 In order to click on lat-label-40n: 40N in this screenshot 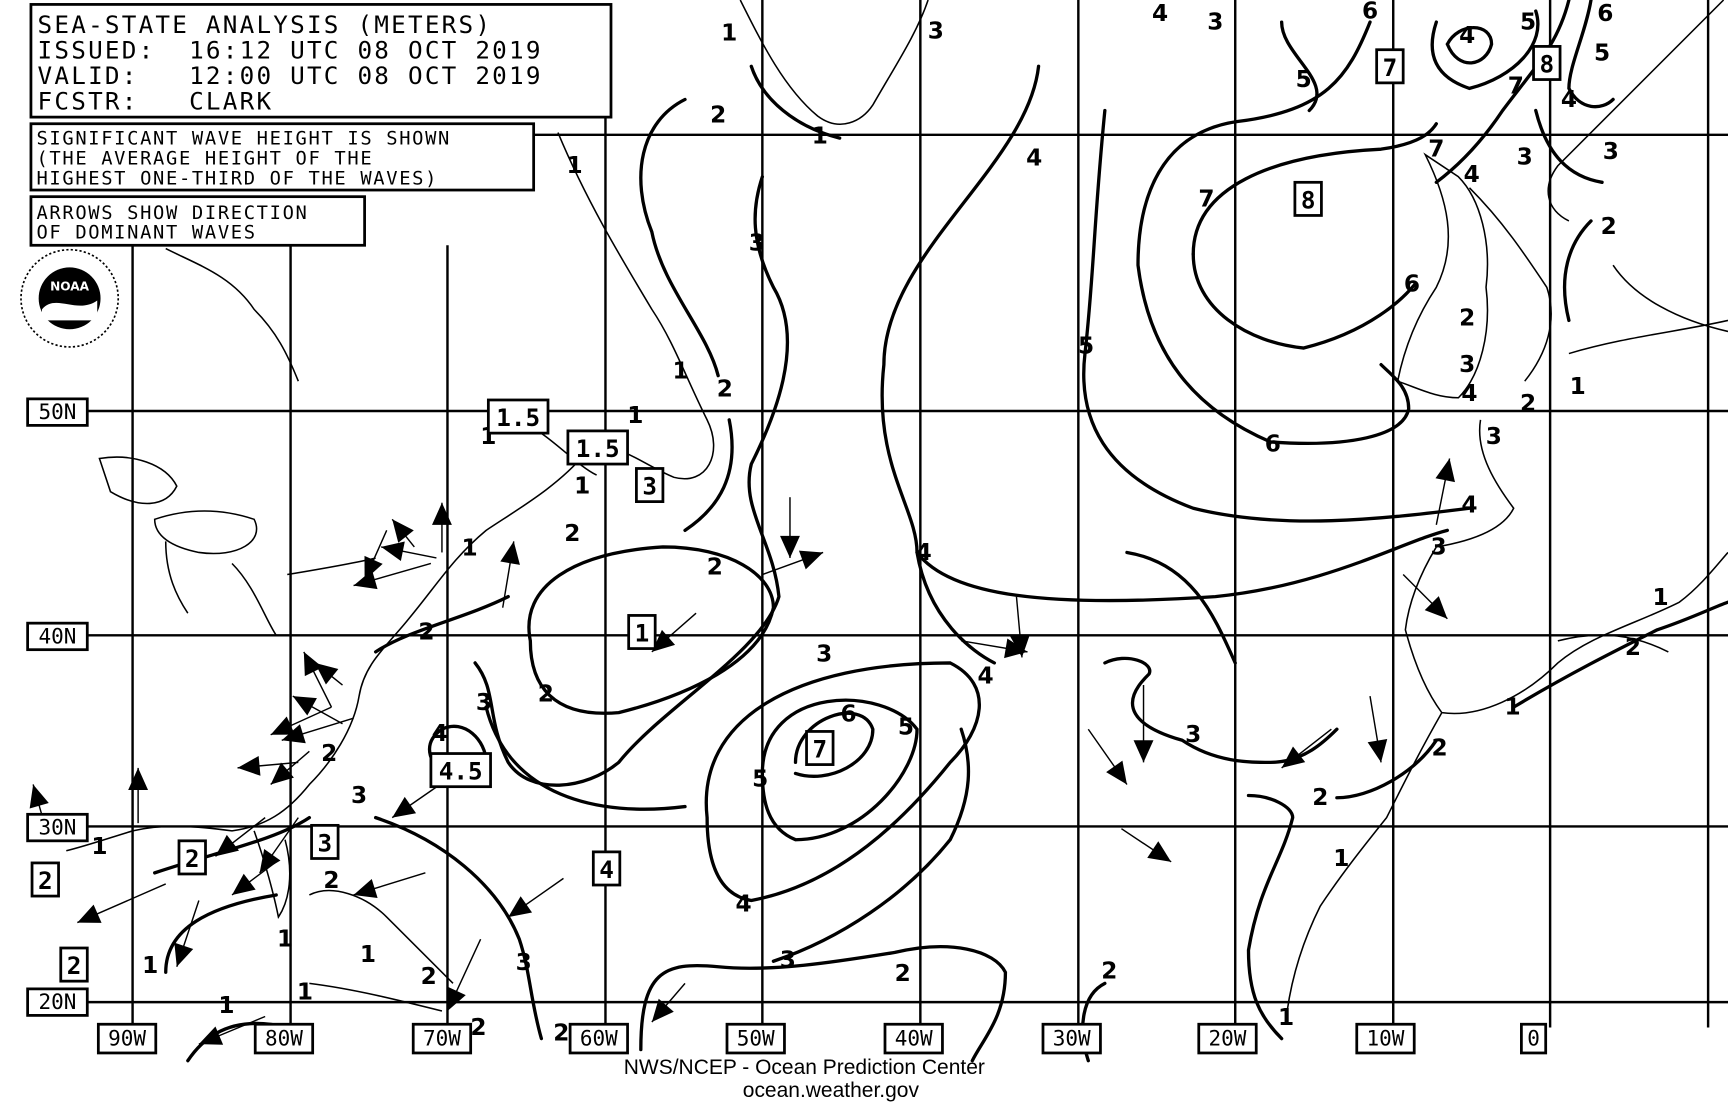, I will do `click(57, 636)`.